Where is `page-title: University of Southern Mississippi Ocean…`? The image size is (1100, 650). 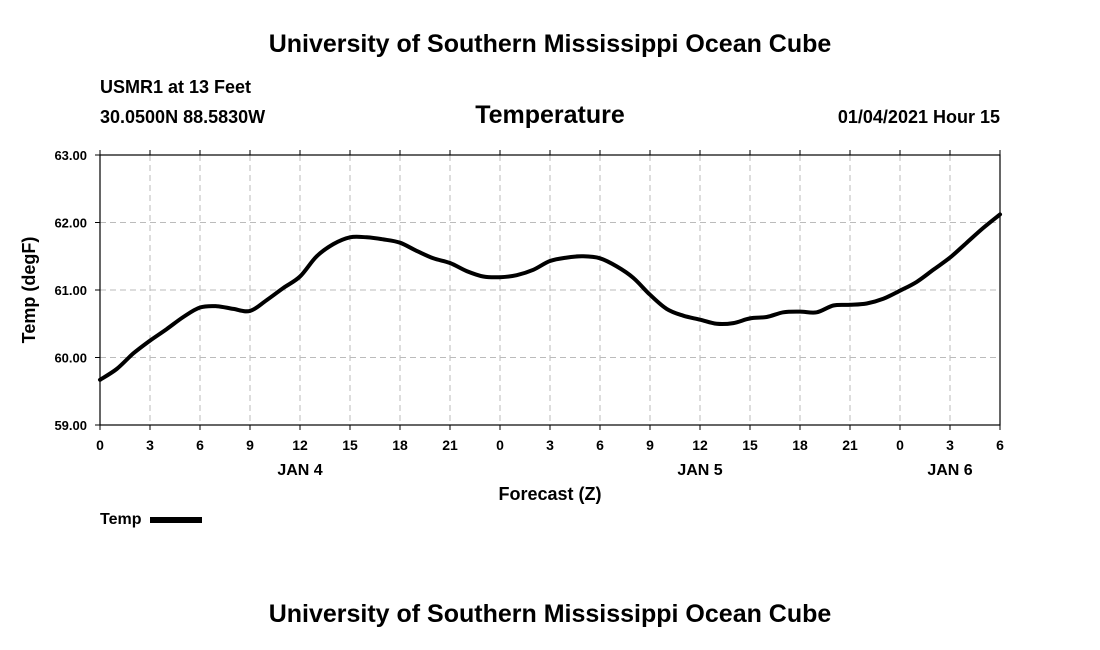
page-title: University of Southern Mississippi Ocean… is located at coordinates (550, 44).